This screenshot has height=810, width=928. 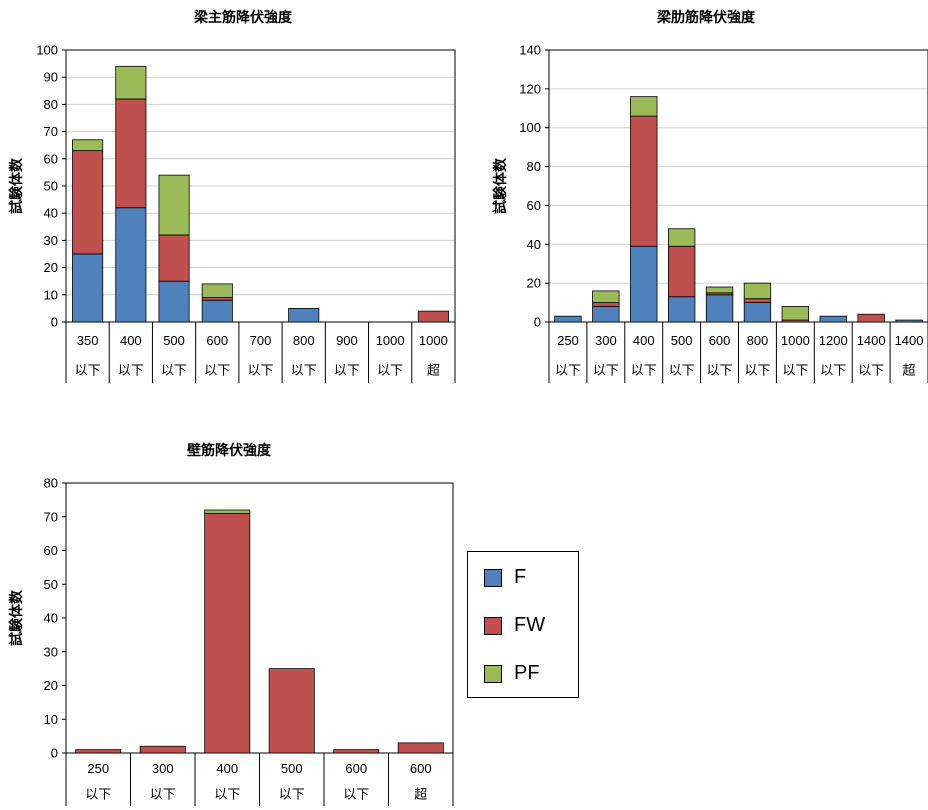 I want to click on chart3-category-suffix: 超, so click(x=420, y=794).